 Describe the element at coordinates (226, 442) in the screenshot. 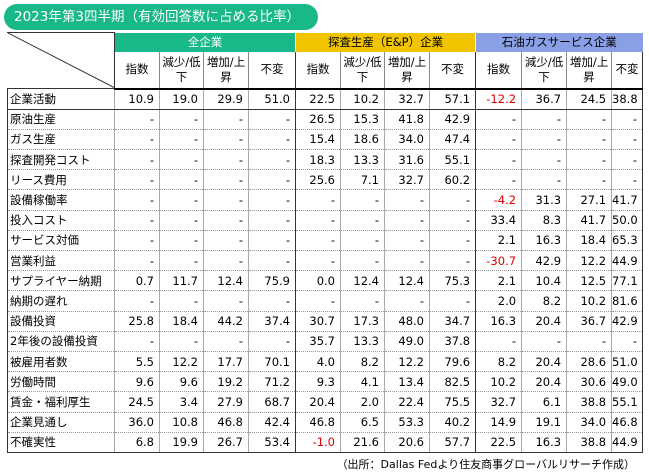

I see `table-cell: 26.7` at that location.